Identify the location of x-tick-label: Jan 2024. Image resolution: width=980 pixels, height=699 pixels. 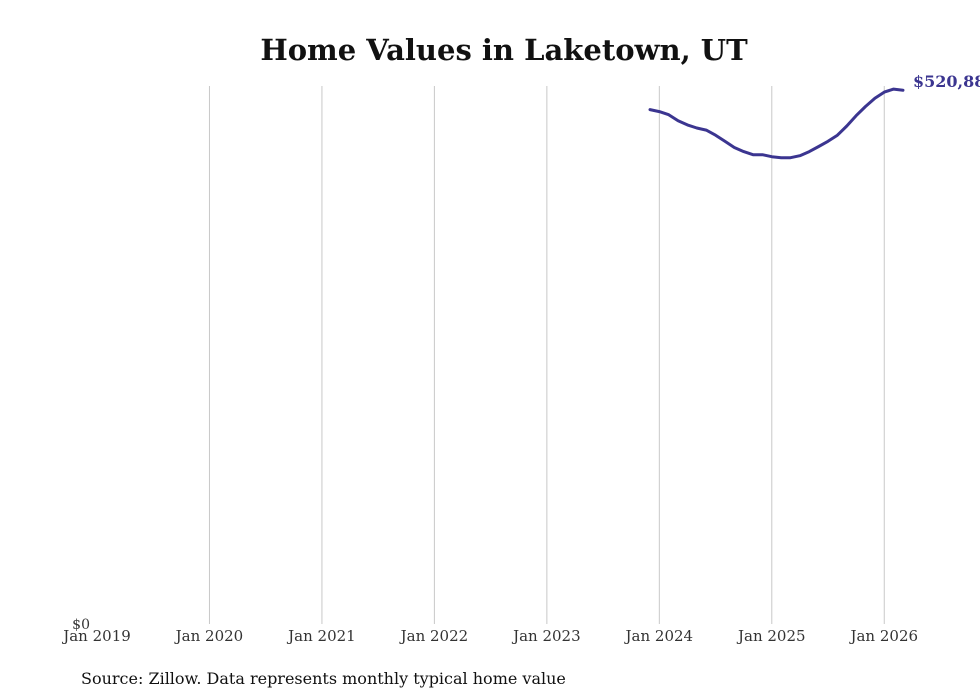
(659, 636).